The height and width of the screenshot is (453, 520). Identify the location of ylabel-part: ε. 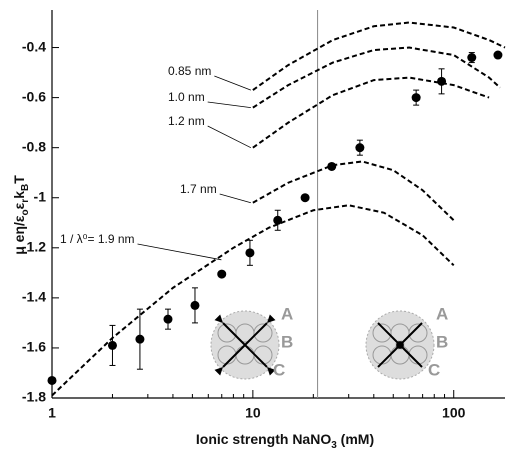
(19, 205).